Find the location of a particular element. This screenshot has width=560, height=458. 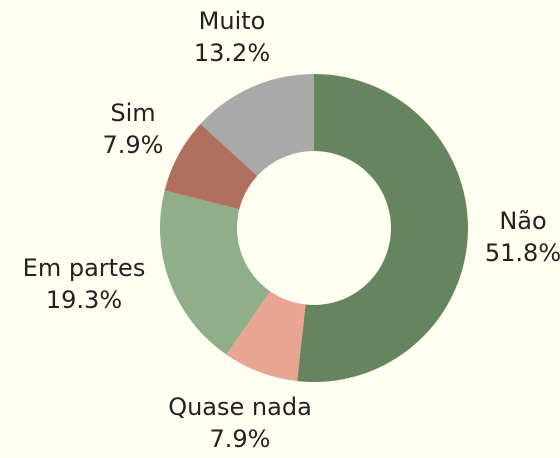

slice-label: Muito is located at coordinates (232, 21).